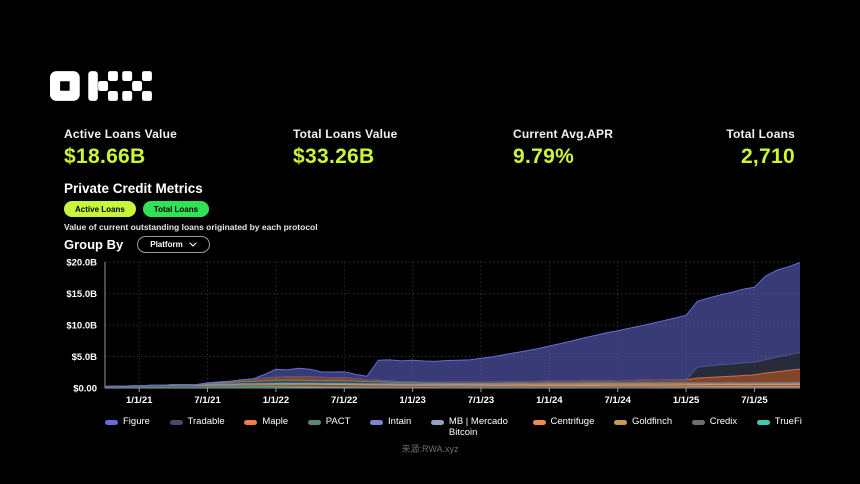 This screenshot has height=484, width=860. I want to click on legend-item-intain: Intain, so click(391, 422).